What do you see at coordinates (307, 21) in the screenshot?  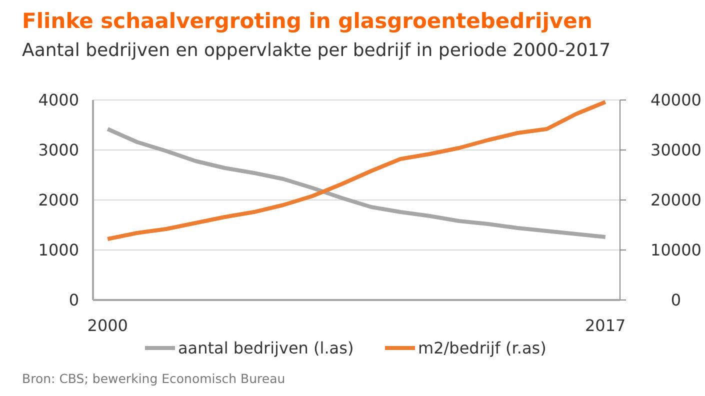 I see `chart-title: Flinke schaalvergroting in glasgroentebedrijven` at bounding box center [307, 21].